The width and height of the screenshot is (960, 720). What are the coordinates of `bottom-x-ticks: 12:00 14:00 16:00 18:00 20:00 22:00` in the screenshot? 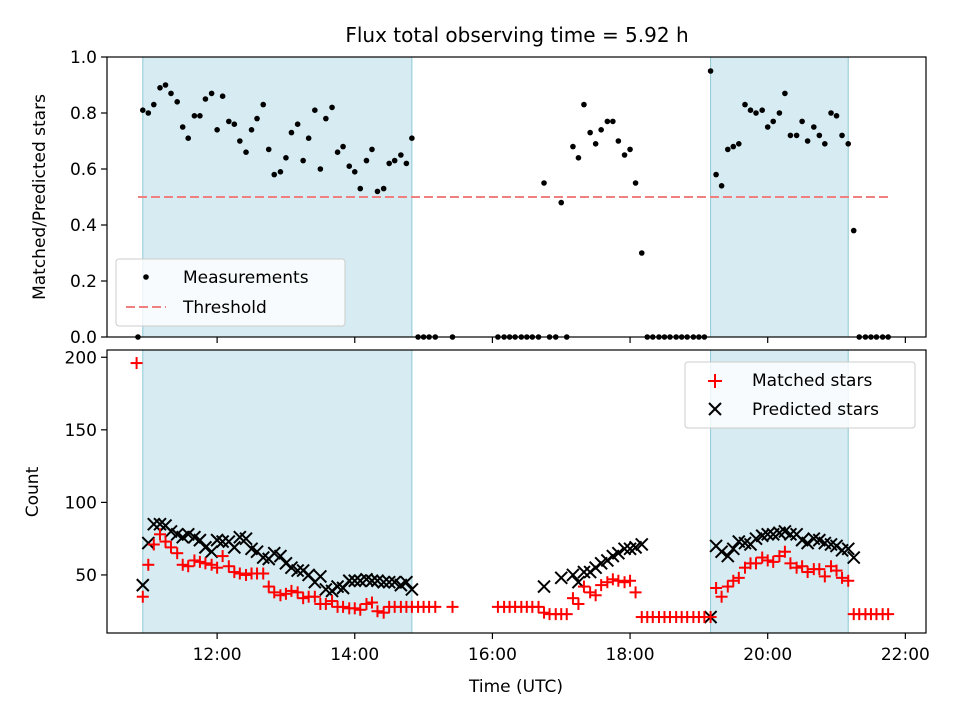 It's located at (561, 649).